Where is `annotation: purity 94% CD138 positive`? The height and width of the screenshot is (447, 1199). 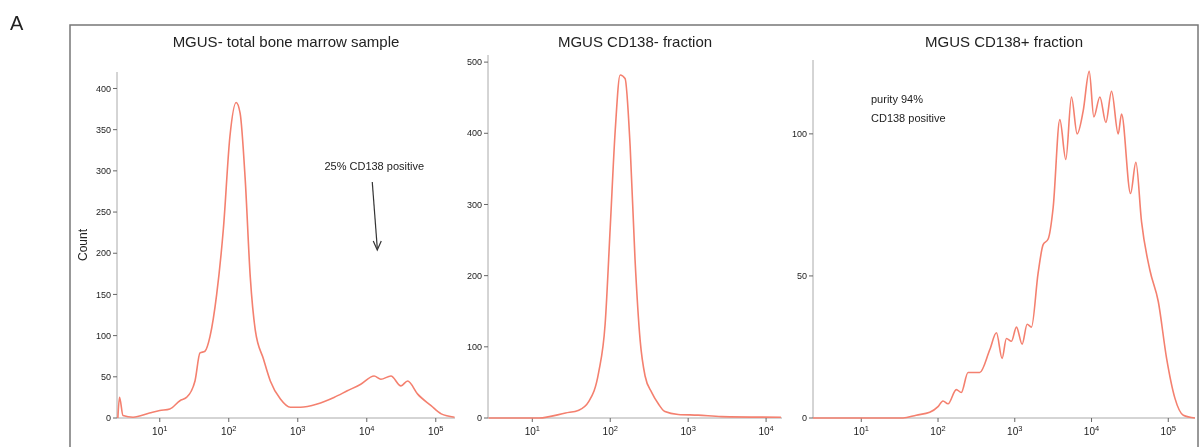 annotation: purity 94% CD138 positive is located at coordinates (908, 108).